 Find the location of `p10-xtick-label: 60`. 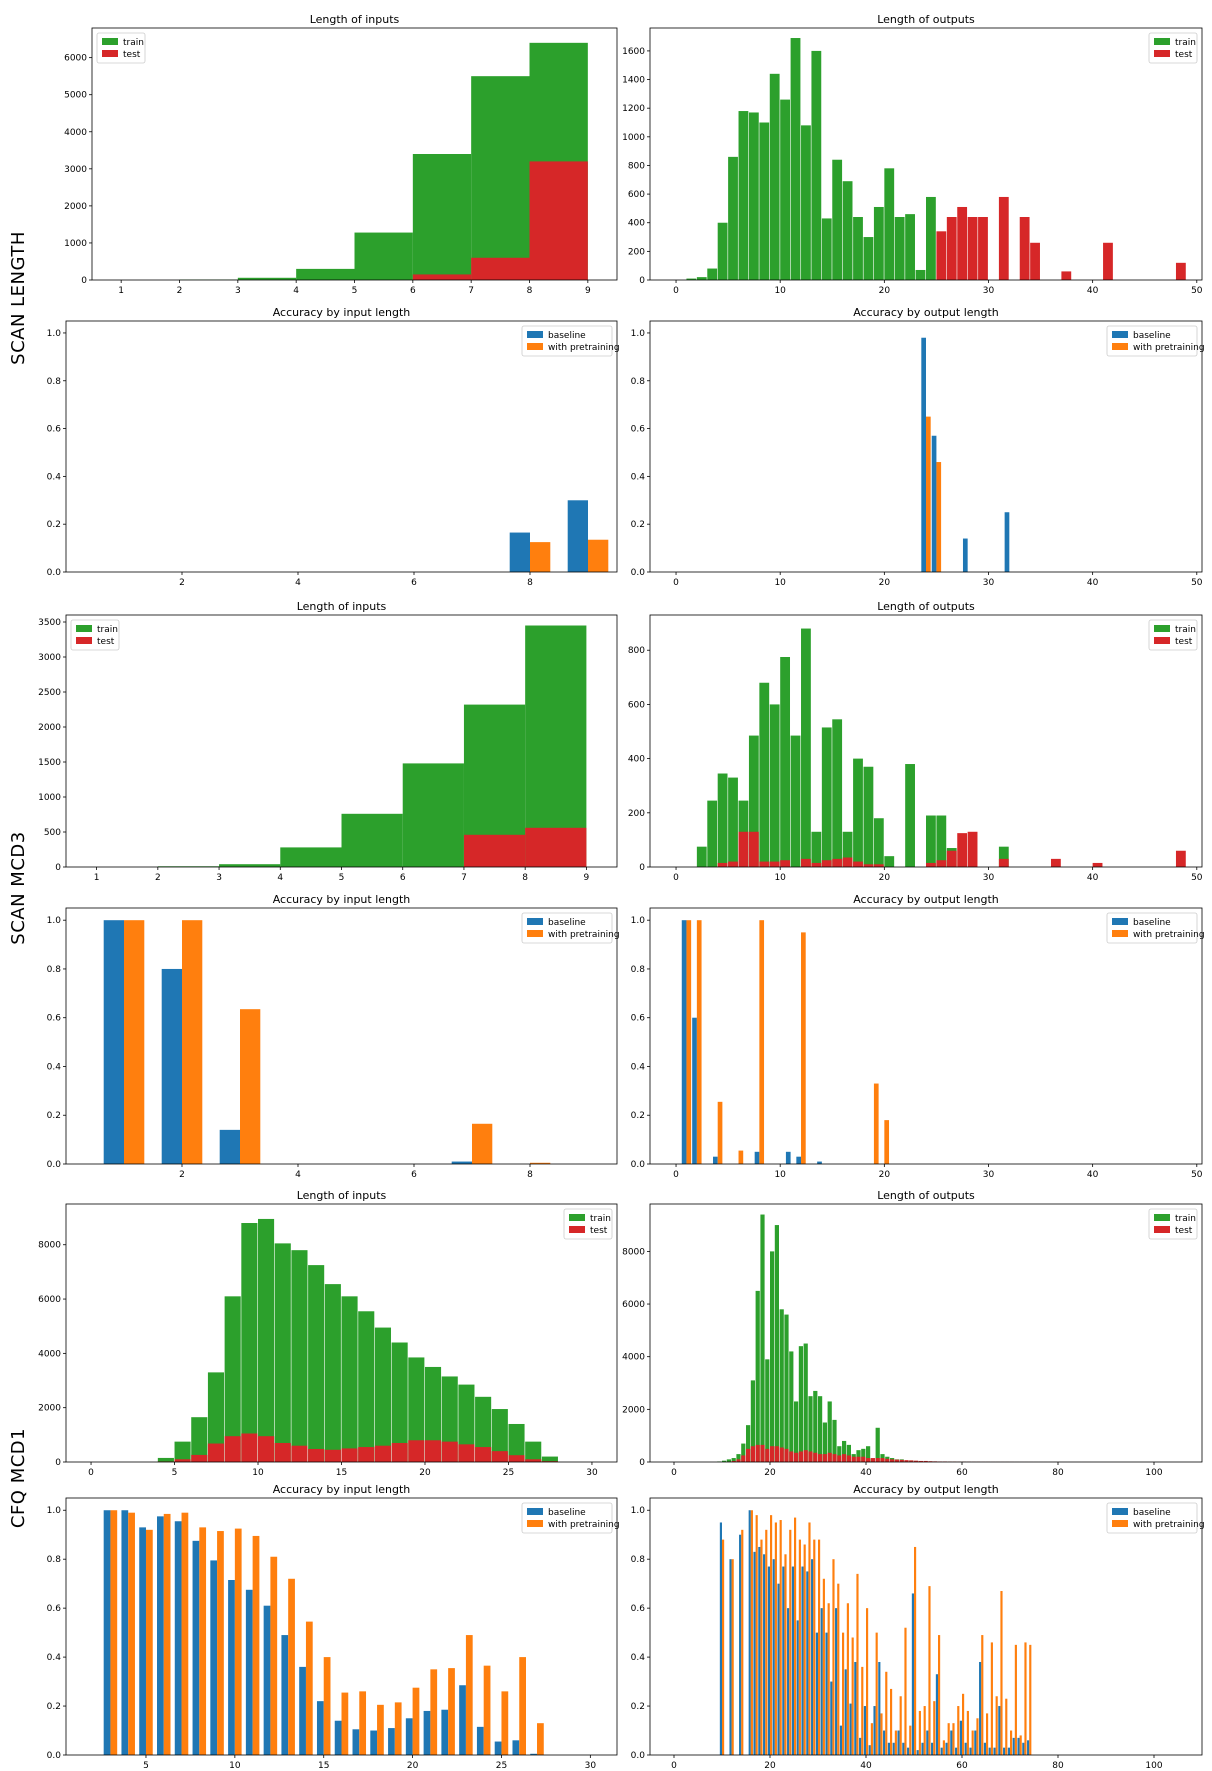

p10-xtick-label: 60 is located at coordinates (962, 1473).